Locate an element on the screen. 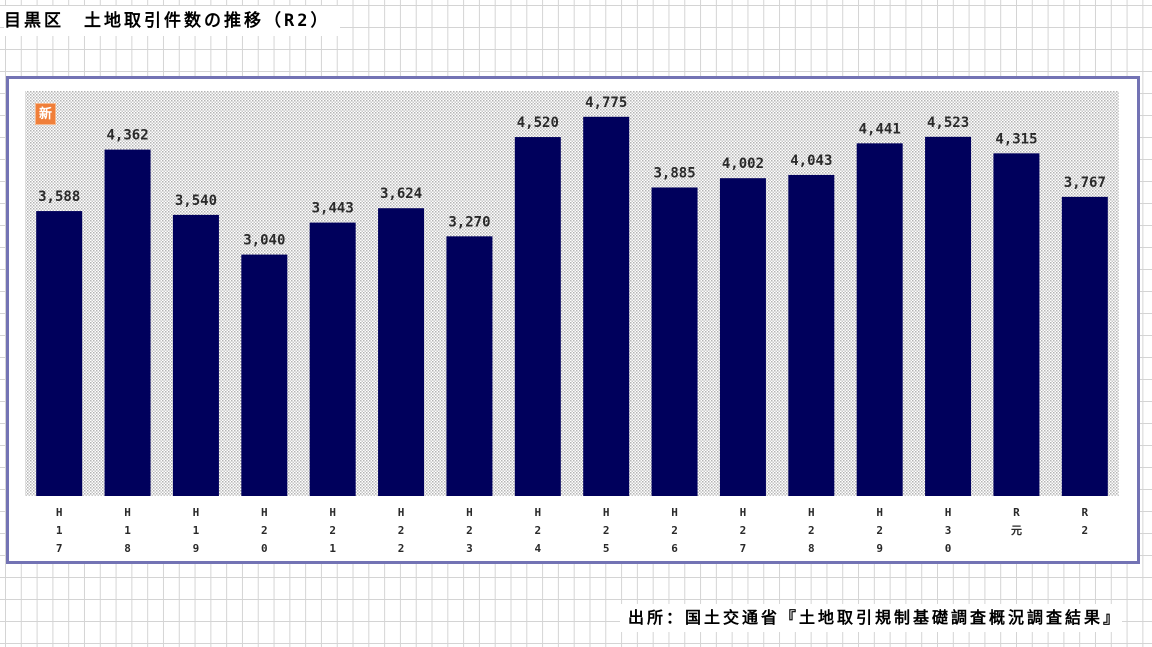 The image size is (1152, 647). value-label-H21: 3,443 is located at coordinates (333, 209).